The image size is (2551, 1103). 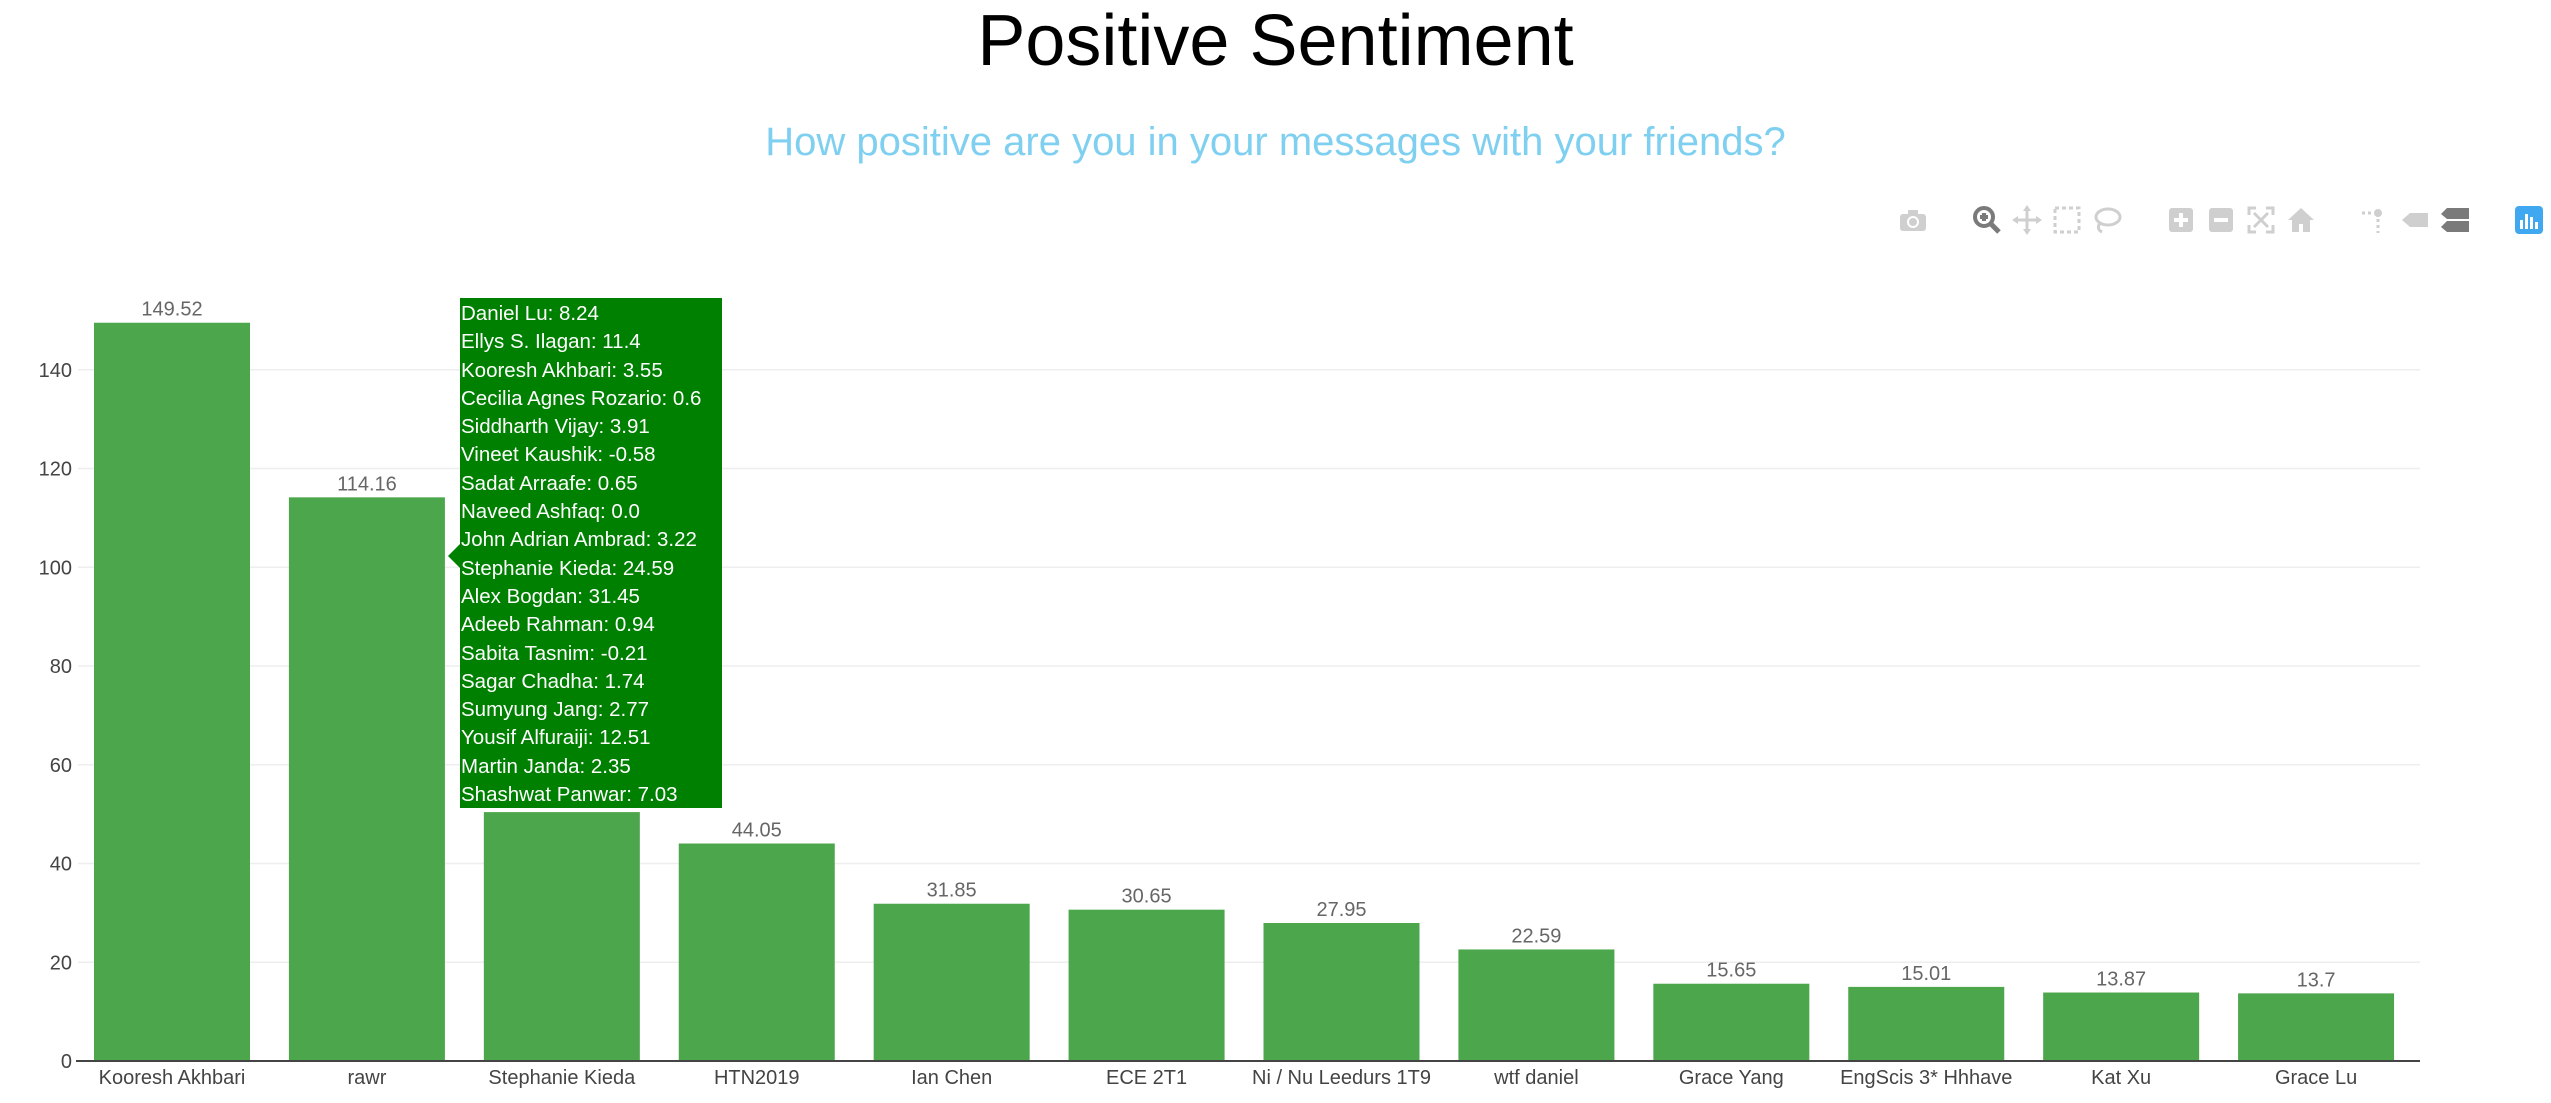 What do you see at coordinates (558, 625) in the screenshot?
I see `hover-line: Adeeb Rahman: 0.94` at bounding box center [558, 625].